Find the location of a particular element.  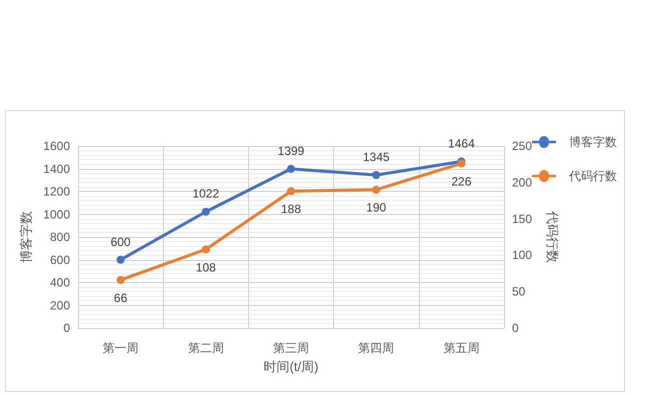

legend-label: 代码行数 is located at coordinates (592, 176).